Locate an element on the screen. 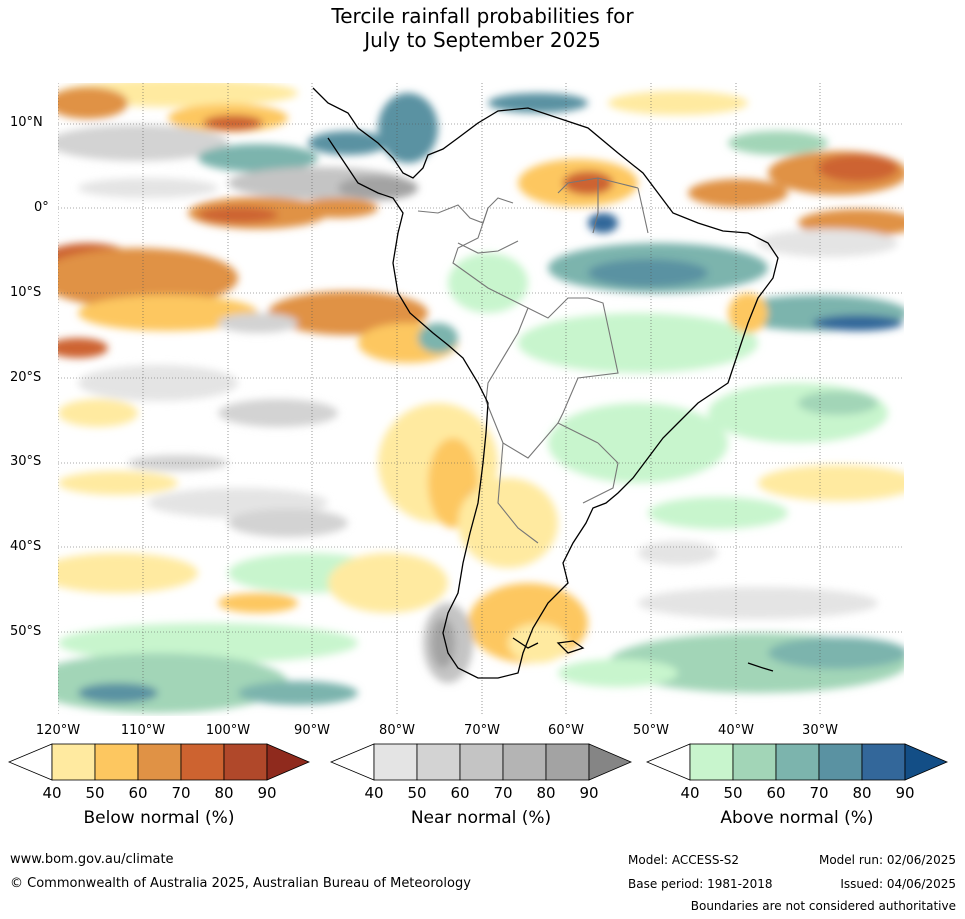 This screenshot has height=919, width=965. model-text: Model: ACCESS-S2 is located at coordinates (684, 860).